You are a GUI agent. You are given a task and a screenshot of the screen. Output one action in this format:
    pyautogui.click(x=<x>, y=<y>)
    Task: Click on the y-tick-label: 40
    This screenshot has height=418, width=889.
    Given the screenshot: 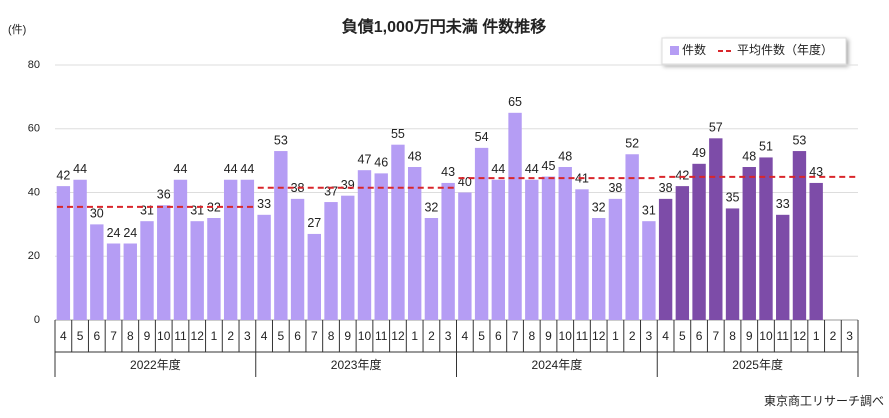 What is the action you would take?
    pyautogui.click(x=34, y=192)
    